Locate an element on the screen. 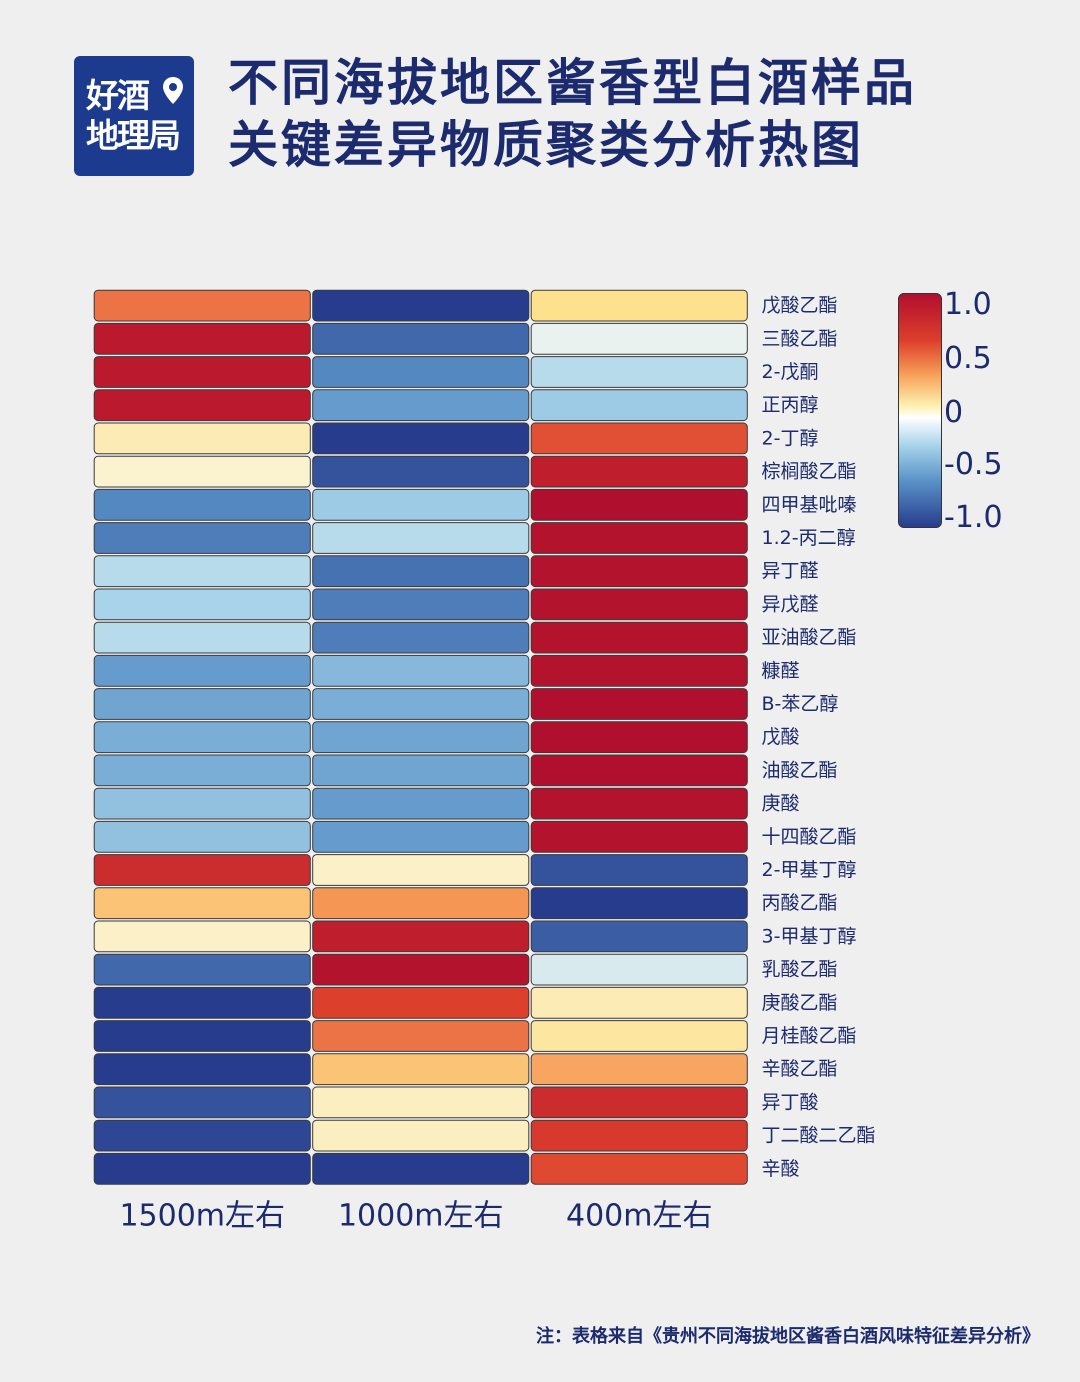 This screenshot has width=1080, height=1382. row-label: 2-甲基丁醇 is located at coordinates (809, 870).